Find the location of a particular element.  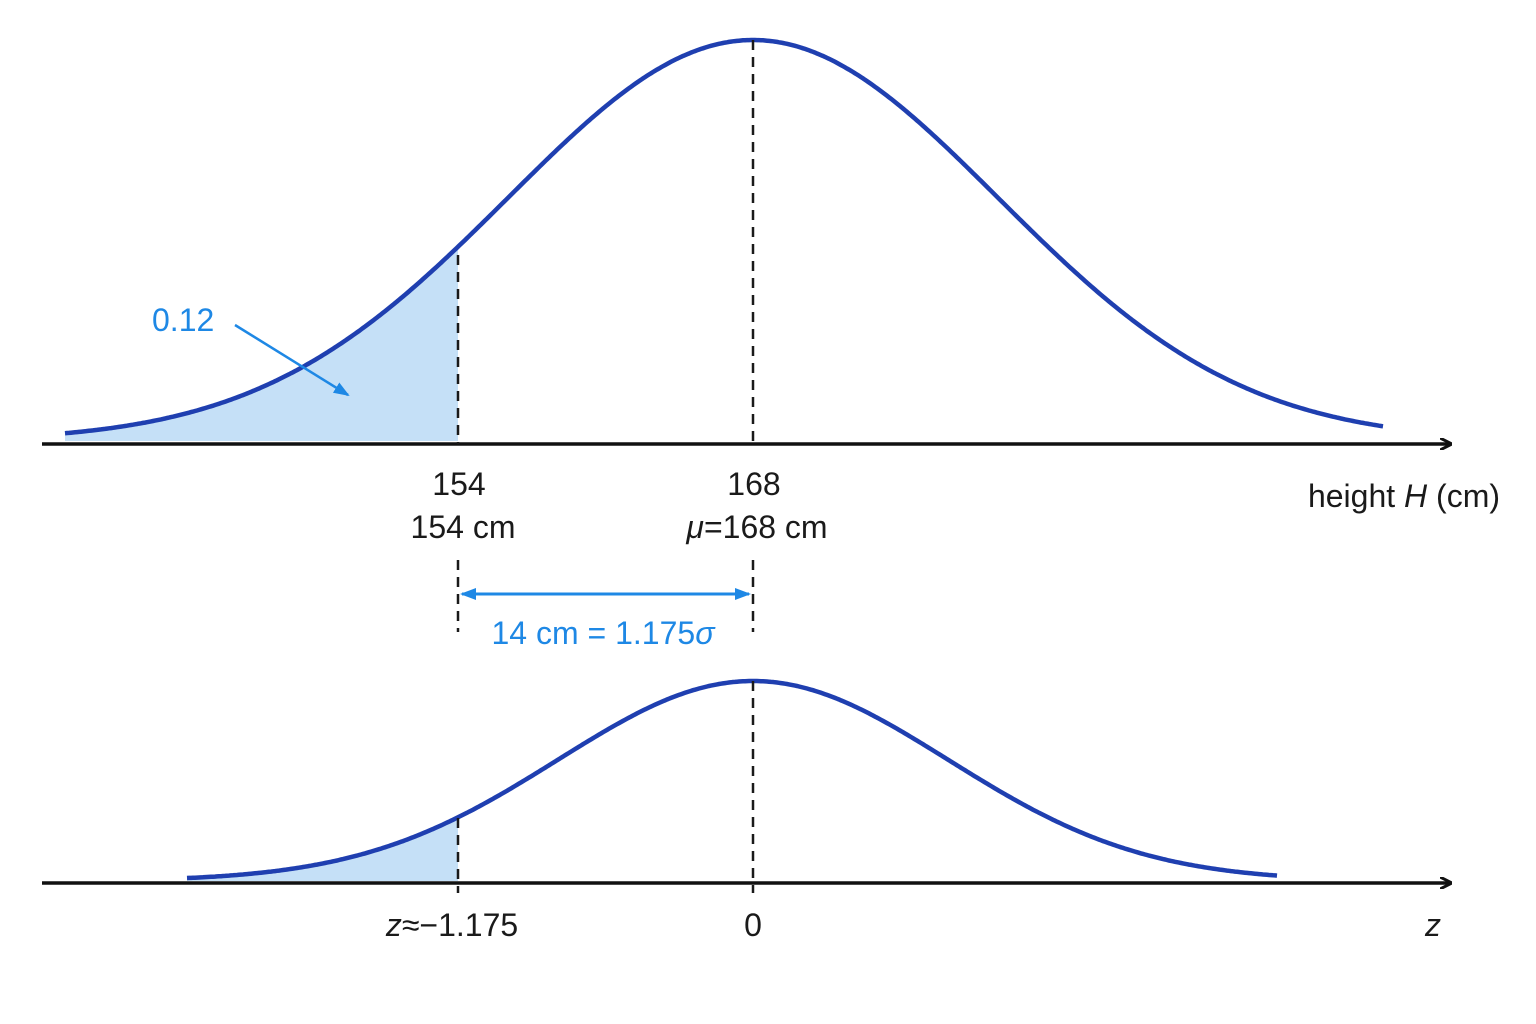

text: height is located at coordinates (1356, 496).